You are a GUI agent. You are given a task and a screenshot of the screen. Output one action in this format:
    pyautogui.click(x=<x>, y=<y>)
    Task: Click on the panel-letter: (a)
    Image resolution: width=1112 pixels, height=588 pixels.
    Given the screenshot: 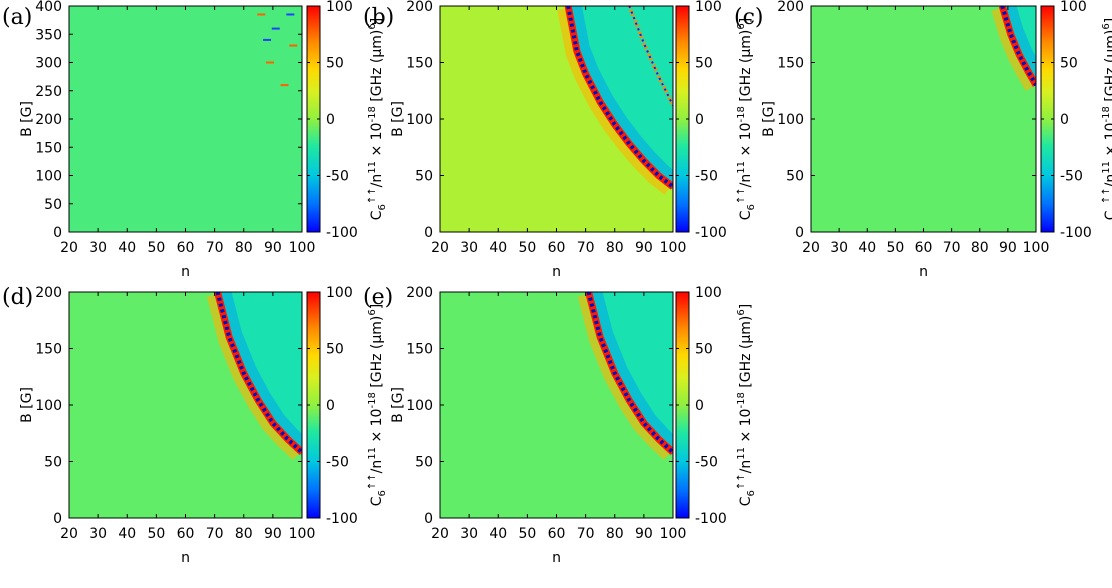 What is the action you would take?
    pyautogui.click(x=17, y=17)
    